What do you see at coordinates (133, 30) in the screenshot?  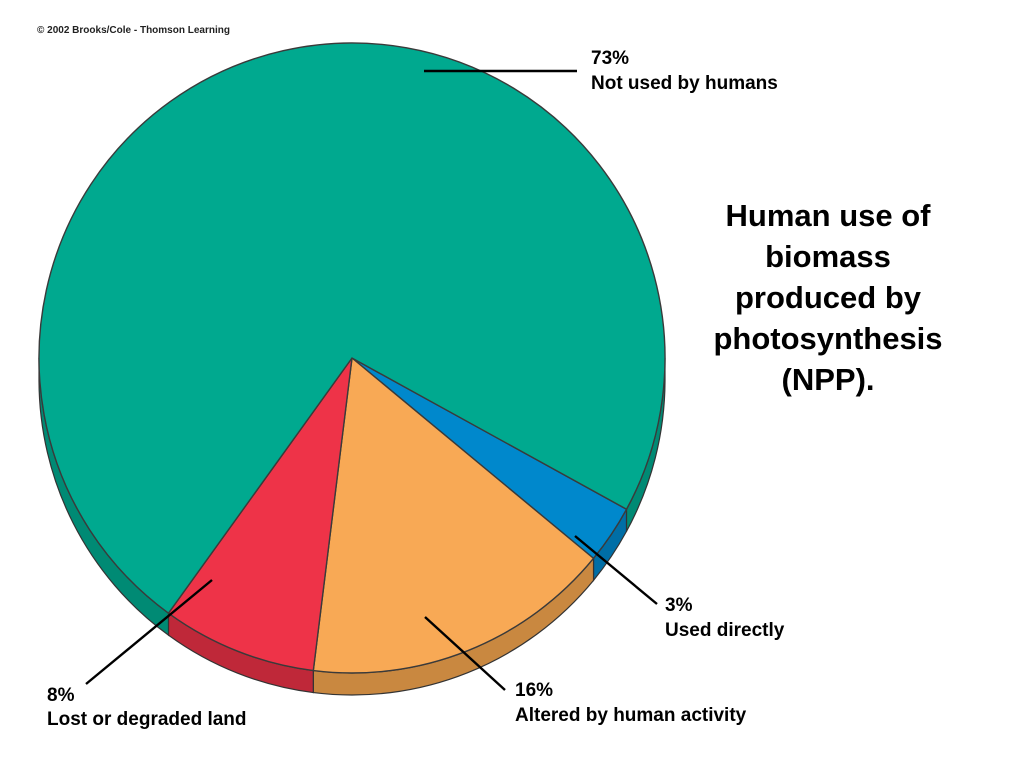 I see `copyright-text: © 2002 Brooks/Cole - Thomson Learning` at bounding box center [133, 30].